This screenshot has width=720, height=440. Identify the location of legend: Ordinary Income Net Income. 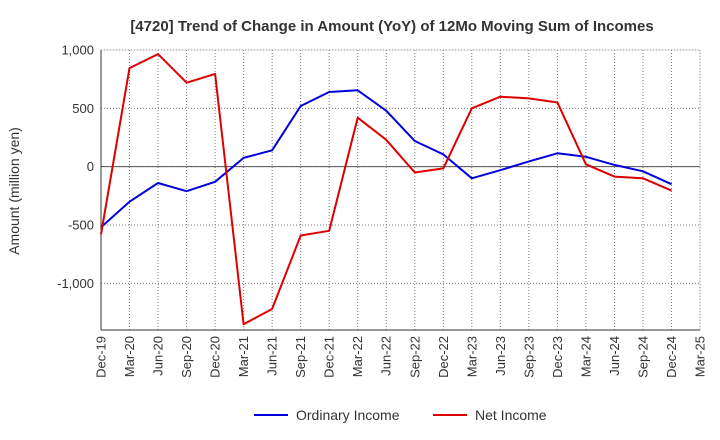
(400, 415).